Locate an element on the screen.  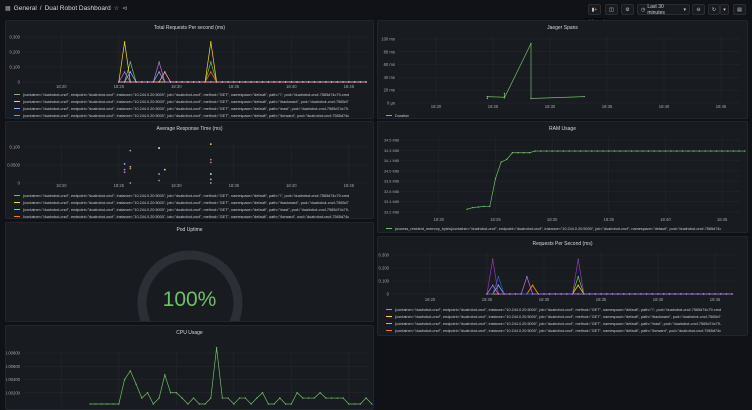
panel-pod-uptime: Pod Uptime 100% is located at coordinates (189, 272).